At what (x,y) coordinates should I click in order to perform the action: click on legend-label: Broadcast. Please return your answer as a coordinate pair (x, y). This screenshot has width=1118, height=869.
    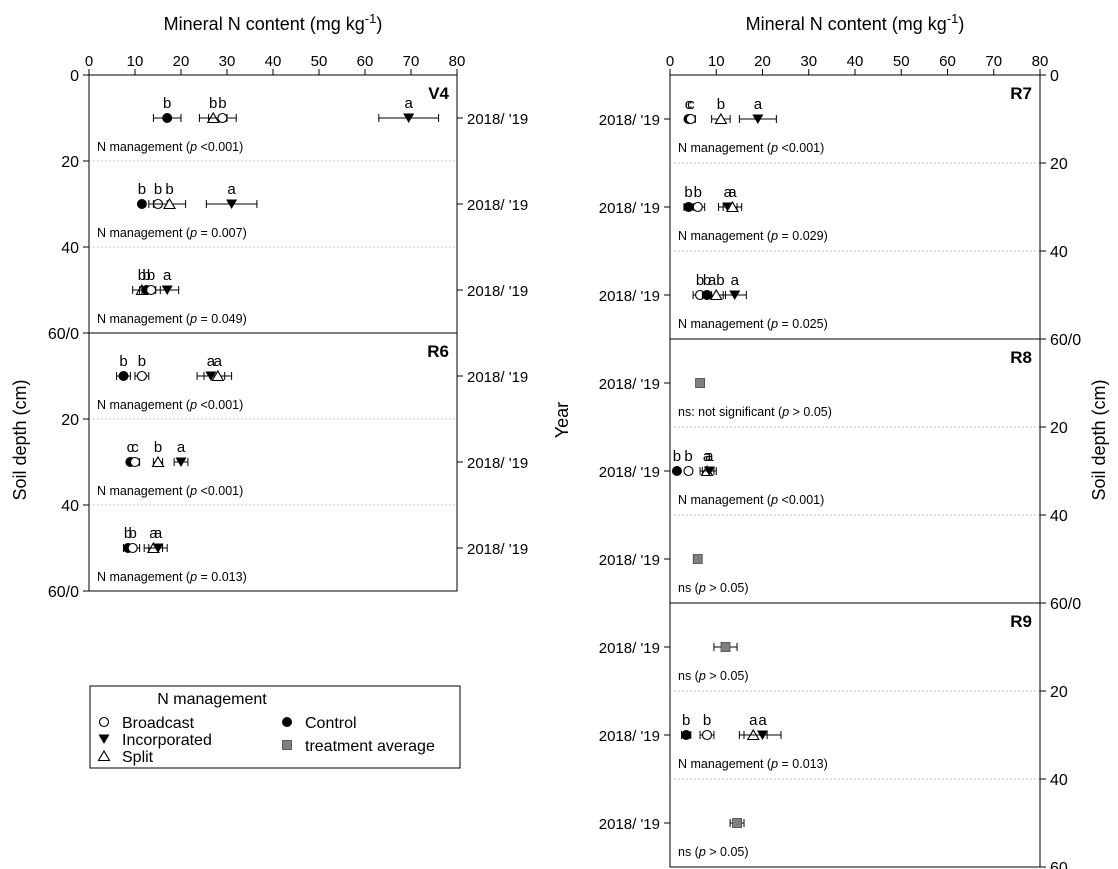
    Looking at the image, I should click on (158, 723).